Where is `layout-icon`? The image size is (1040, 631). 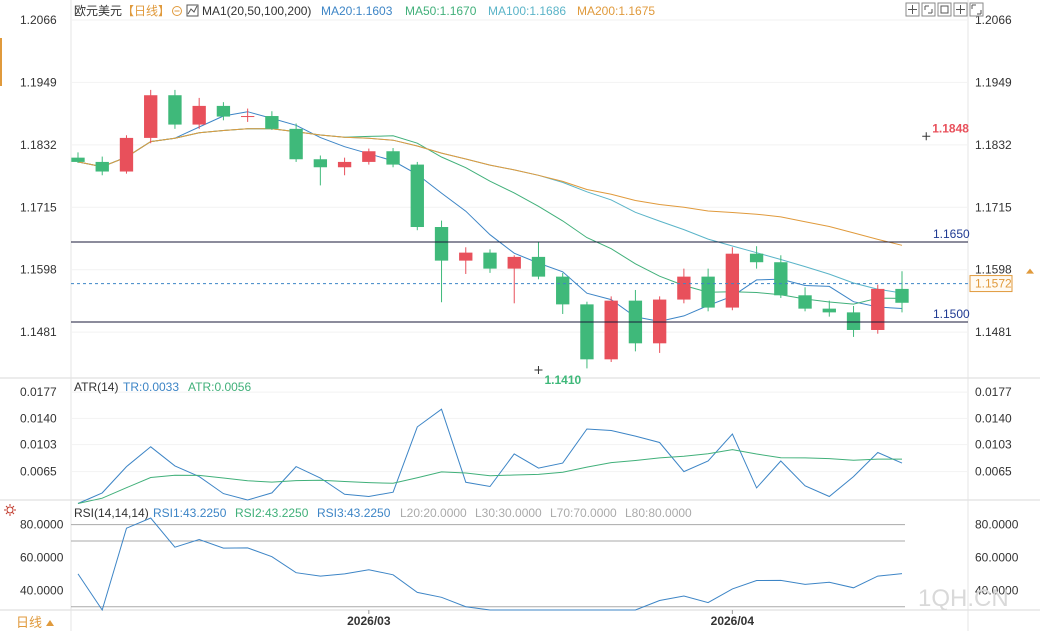
layout-icon is located at coordinates (944, 9).